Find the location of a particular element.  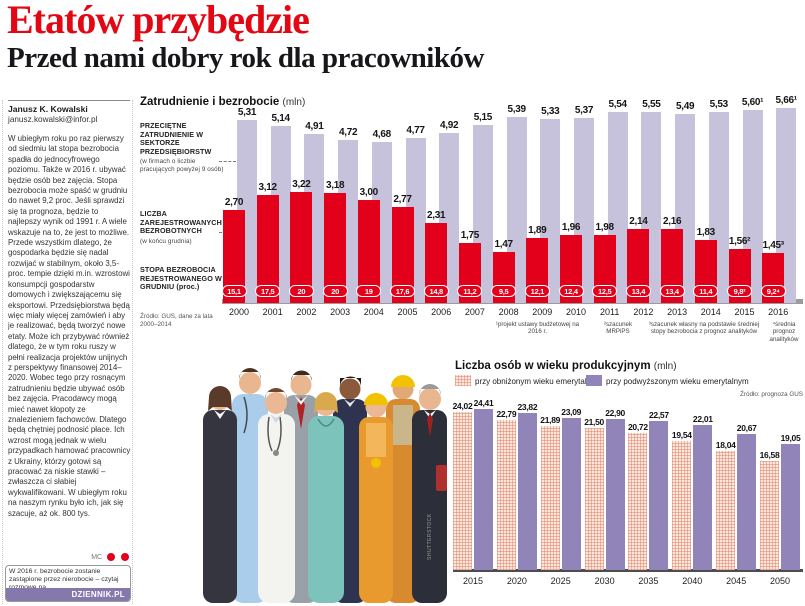

chart2-year-label: 2040 is located at coordinates (692, 581).